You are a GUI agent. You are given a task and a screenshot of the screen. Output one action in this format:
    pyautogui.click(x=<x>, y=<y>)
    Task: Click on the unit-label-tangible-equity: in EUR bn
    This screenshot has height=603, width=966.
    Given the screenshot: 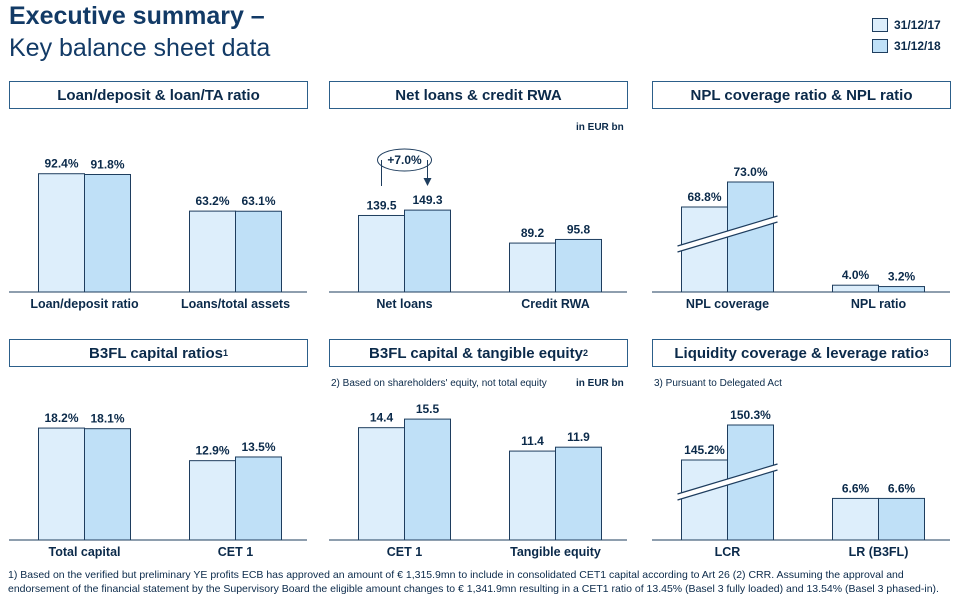 What is the action you would take?
    pyautogui.click(x=600, y=383)
    